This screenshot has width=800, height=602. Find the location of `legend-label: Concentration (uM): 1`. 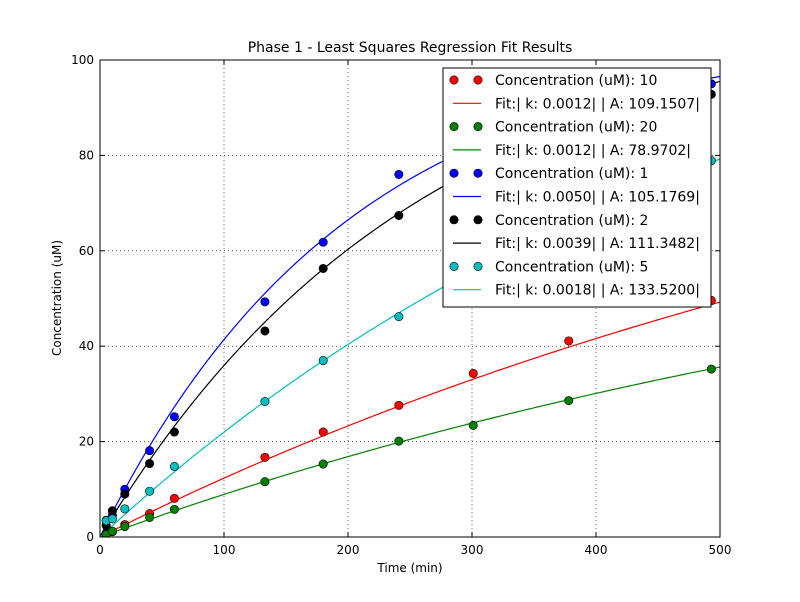

legend-label: Concentration (uM): 1 is located at coordinates (571, 174).